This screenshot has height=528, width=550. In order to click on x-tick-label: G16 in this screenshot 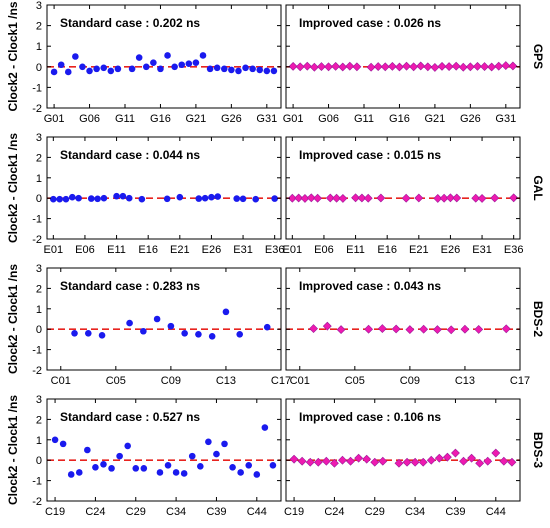, I will do `click(399, 119)`.